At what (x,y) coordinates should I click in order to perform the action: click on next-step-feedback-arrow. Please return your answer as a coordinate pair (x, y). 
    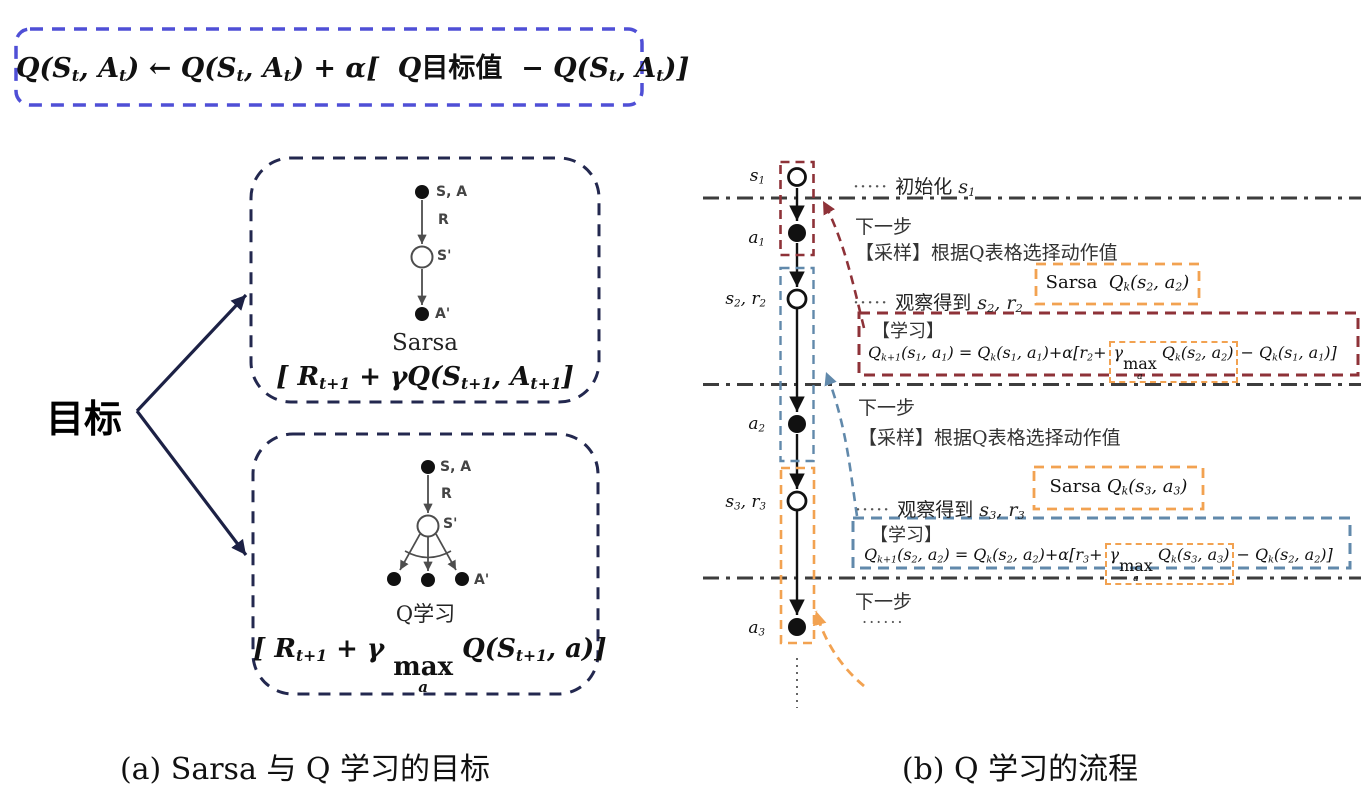
    Looking at the image, I should click on (838, 649).